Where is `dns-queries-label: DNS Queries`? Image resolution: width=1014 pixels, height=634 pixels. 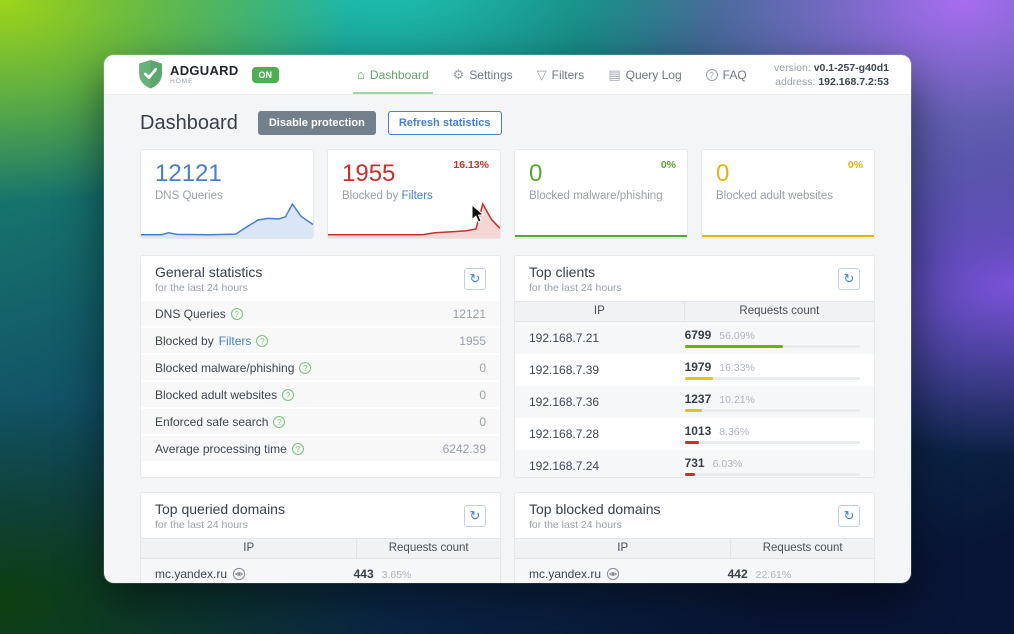 dns-queries-label: DNS Queries is located at coordinates (189, 196).